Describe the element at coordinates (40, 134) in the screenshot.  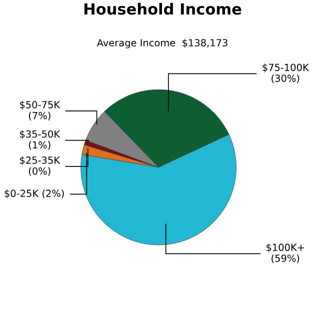
I see `slice-label: $35-50K` at that location.